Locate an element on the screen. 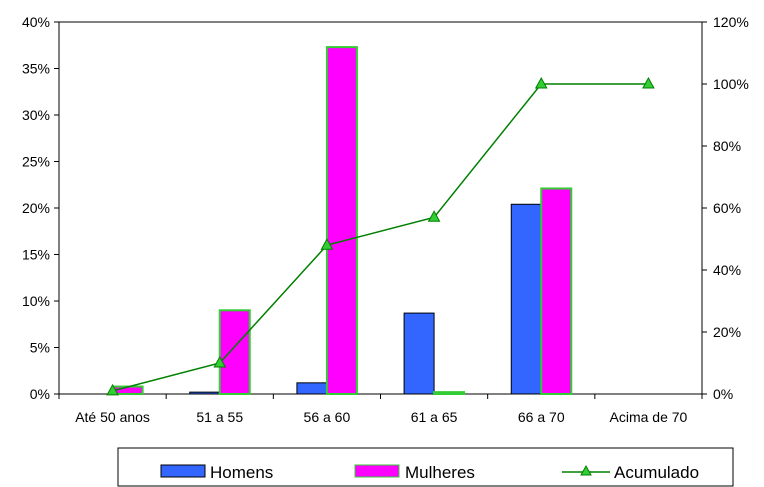  left-tick-label: 25% is located at coordinates (36, 162).